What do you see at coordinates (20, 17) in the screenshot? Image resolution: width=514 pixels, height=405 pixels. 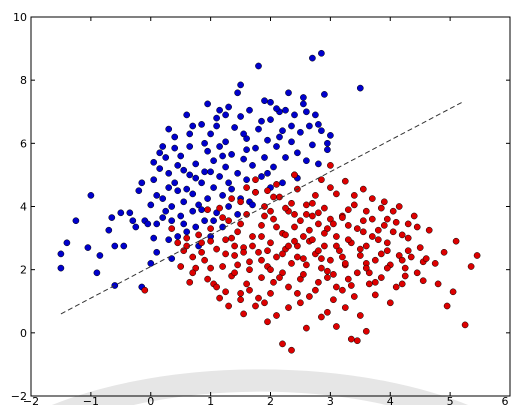 I see `y-tick-label: 10` at bounding box center [20, 17].